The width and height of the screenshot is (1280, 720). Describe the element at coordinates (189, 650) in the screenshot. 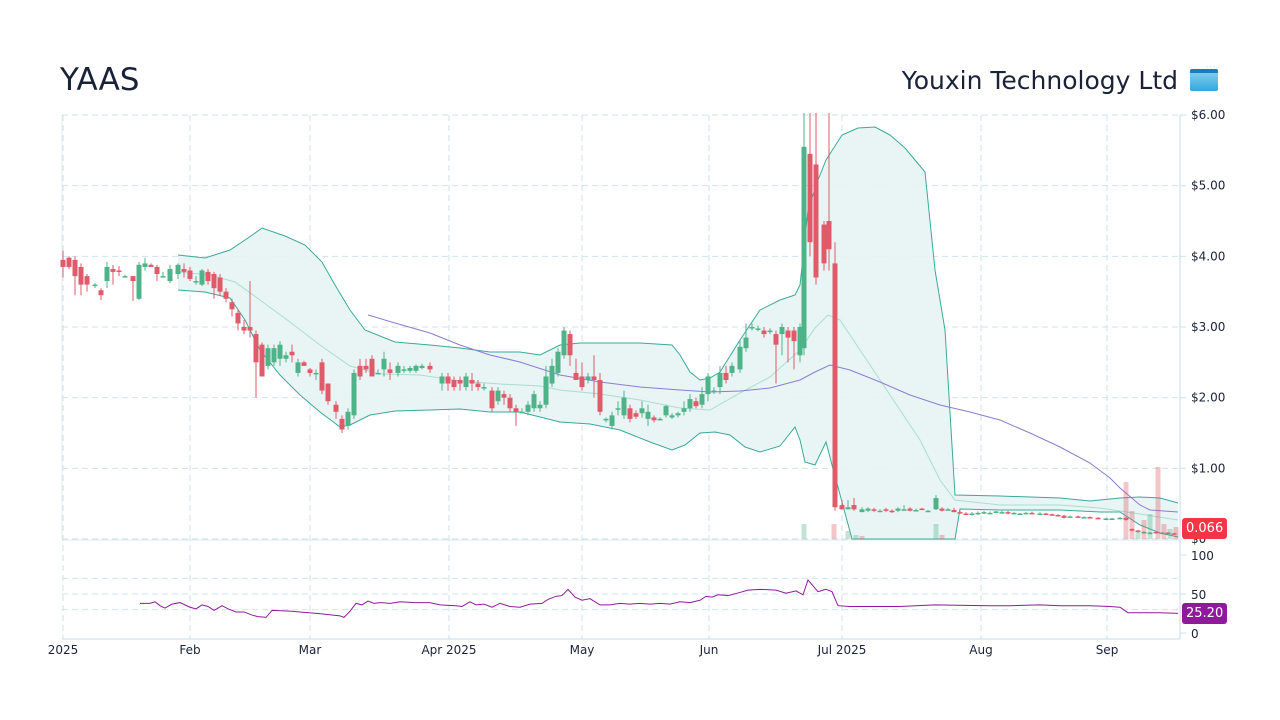

I see `time-axis-label: Feb` at that location.